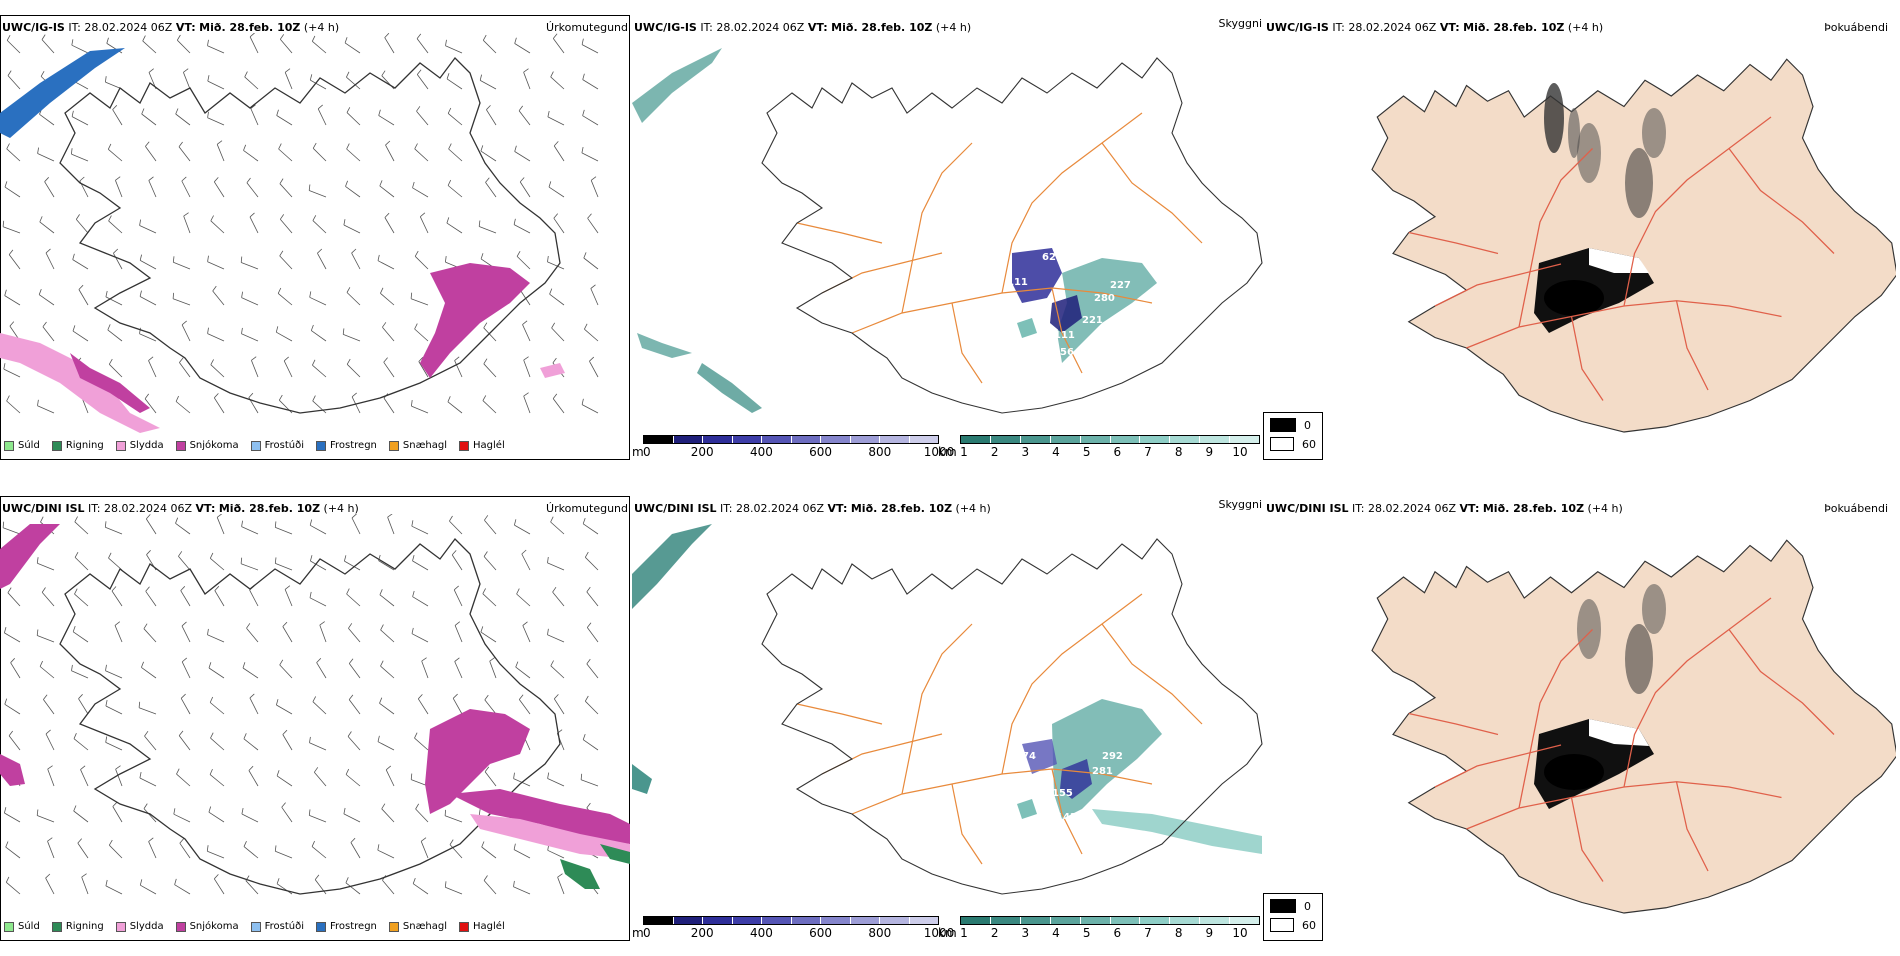 This screenshot has height=956, width=1900. Describe the element at coordinates (1282, 444) in the screenshot. I see `fog-legend-swatch` at that location.